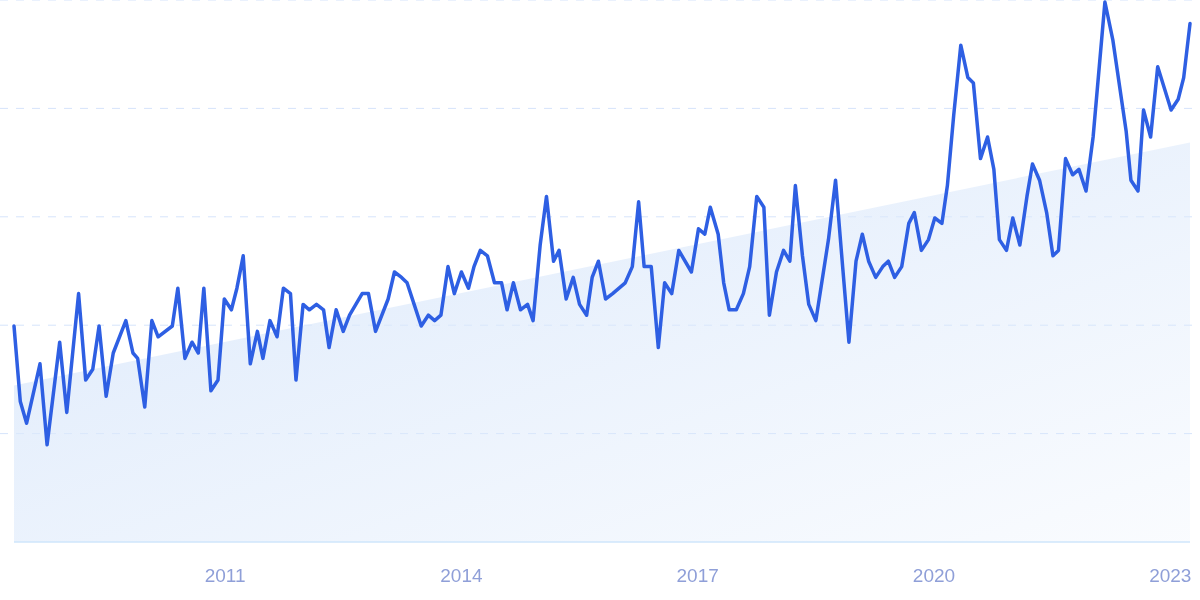 Image resolution: width=1200 pixels, height=600 pixels. What do you see at coordinates (697, 575) in the screenshot?
I see `x-tick-label: 2017` at bounding box center [697, 575].